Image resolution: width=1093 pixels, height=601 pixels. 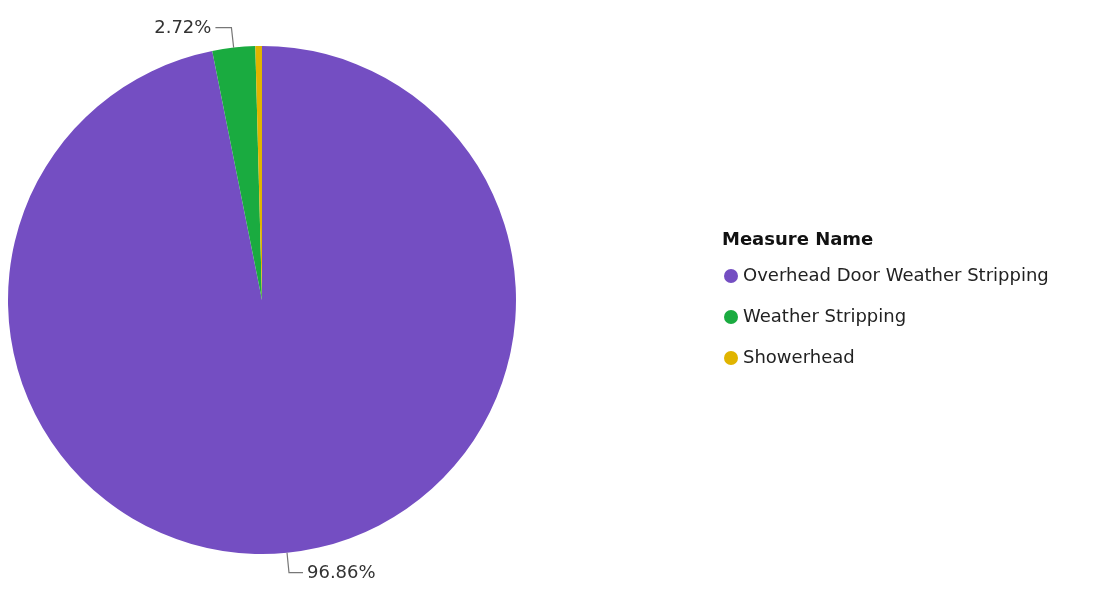 I want to click on legend-label: Weather Stripping, so click(x=825, y=315).